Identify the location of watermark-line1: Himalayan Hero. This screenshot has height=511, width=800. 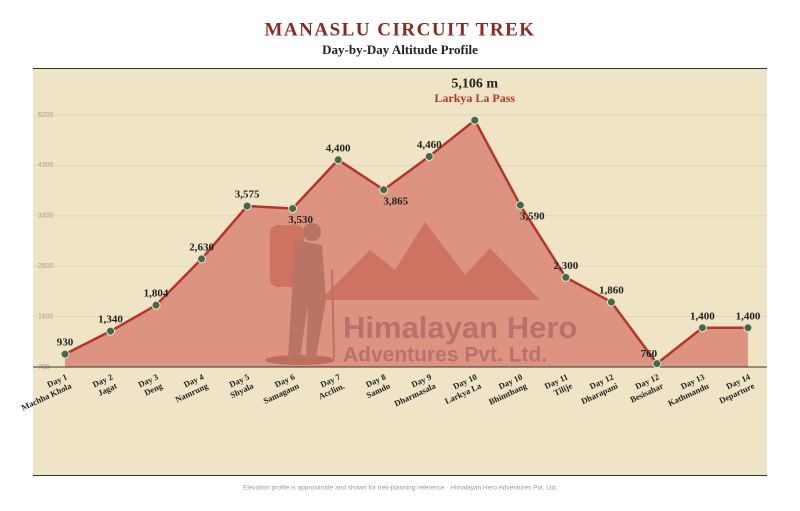
(460, 327).